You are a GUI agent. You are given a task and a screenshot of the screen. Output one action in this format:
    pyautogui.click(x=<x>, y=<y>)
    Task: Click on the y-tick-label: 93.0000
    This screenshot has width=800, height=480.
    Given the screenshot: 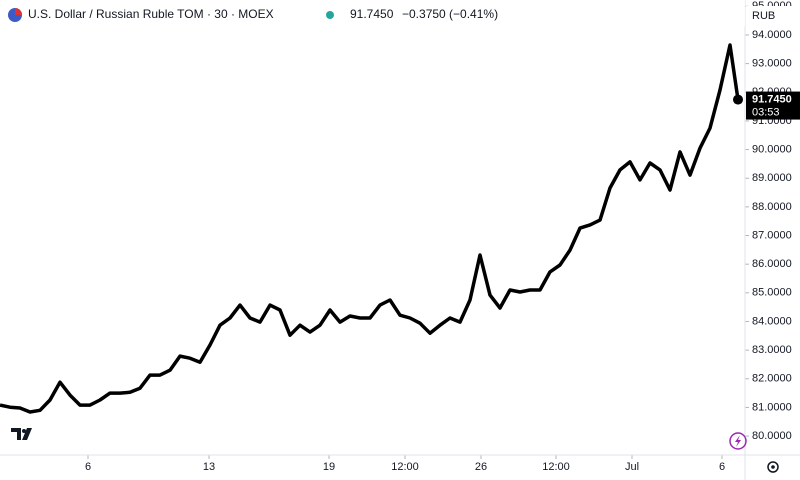 What is the action you would take?
    pyautogui.click(x=772, y=64)
    